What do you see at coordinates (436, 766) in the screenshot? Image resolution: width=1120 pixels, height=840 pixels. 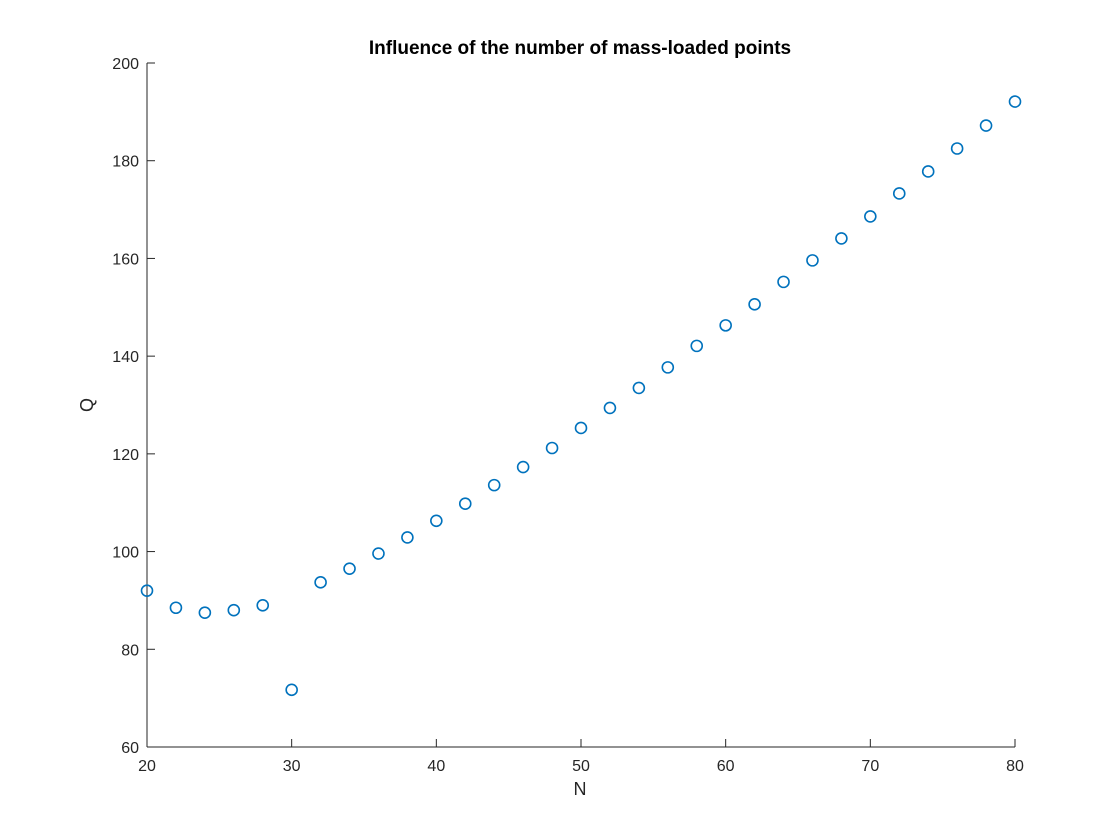 I see `x-tick-label: 40` at bounding box center [436, 766].